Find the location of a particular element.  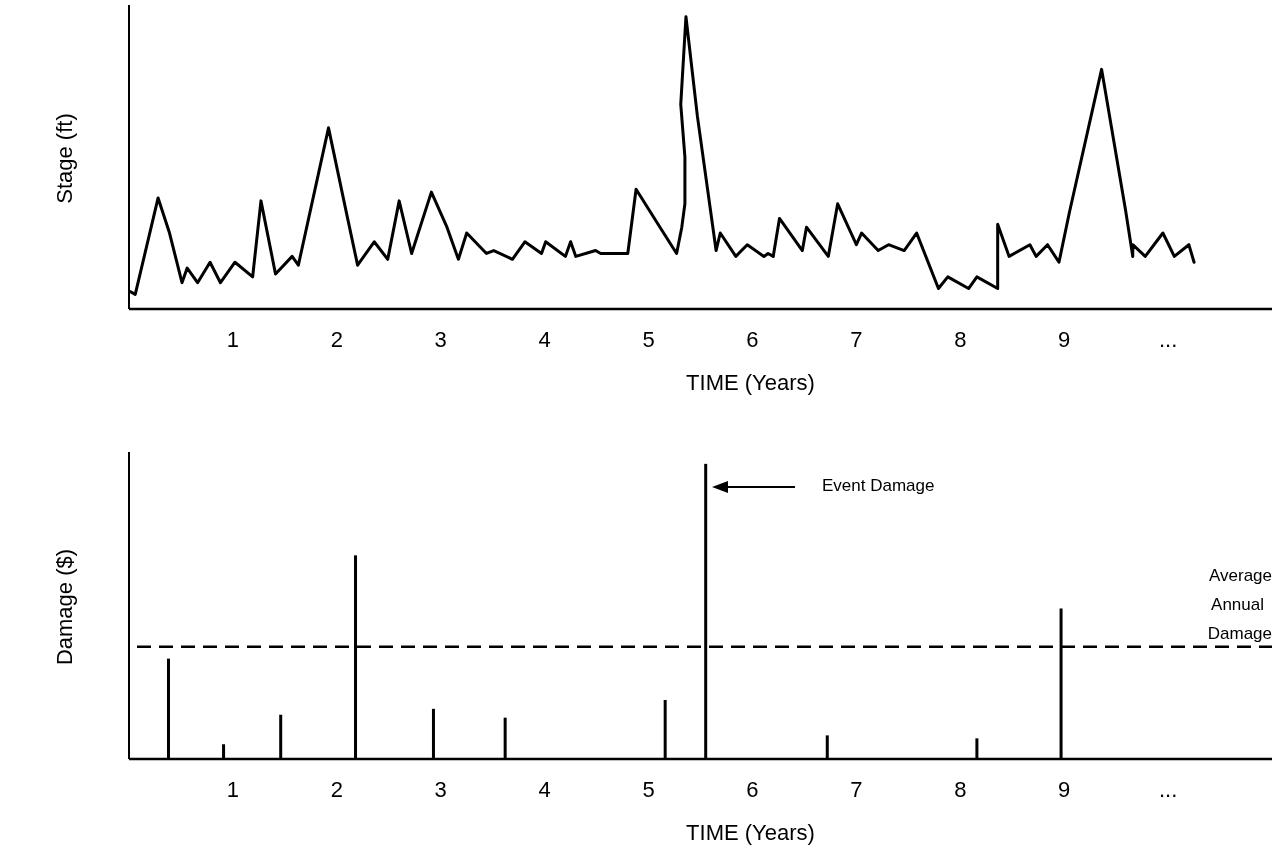

y-axis-title: Damage ($) is located at coordinates (64, 607).